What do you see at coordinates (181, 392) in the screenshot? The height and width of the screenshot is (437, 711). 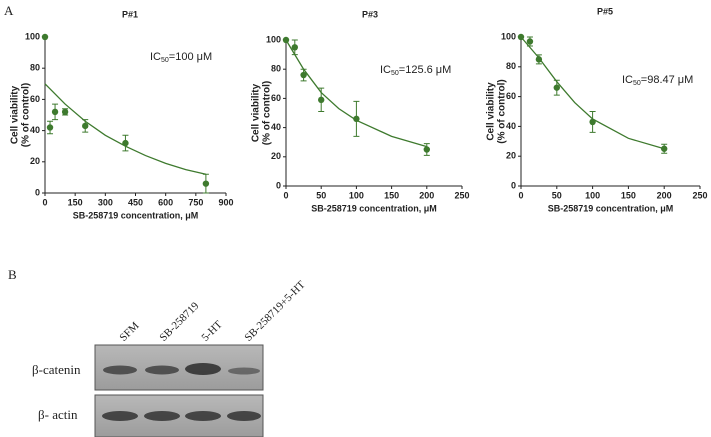 I see `bands` at bounding box center [181, 392].